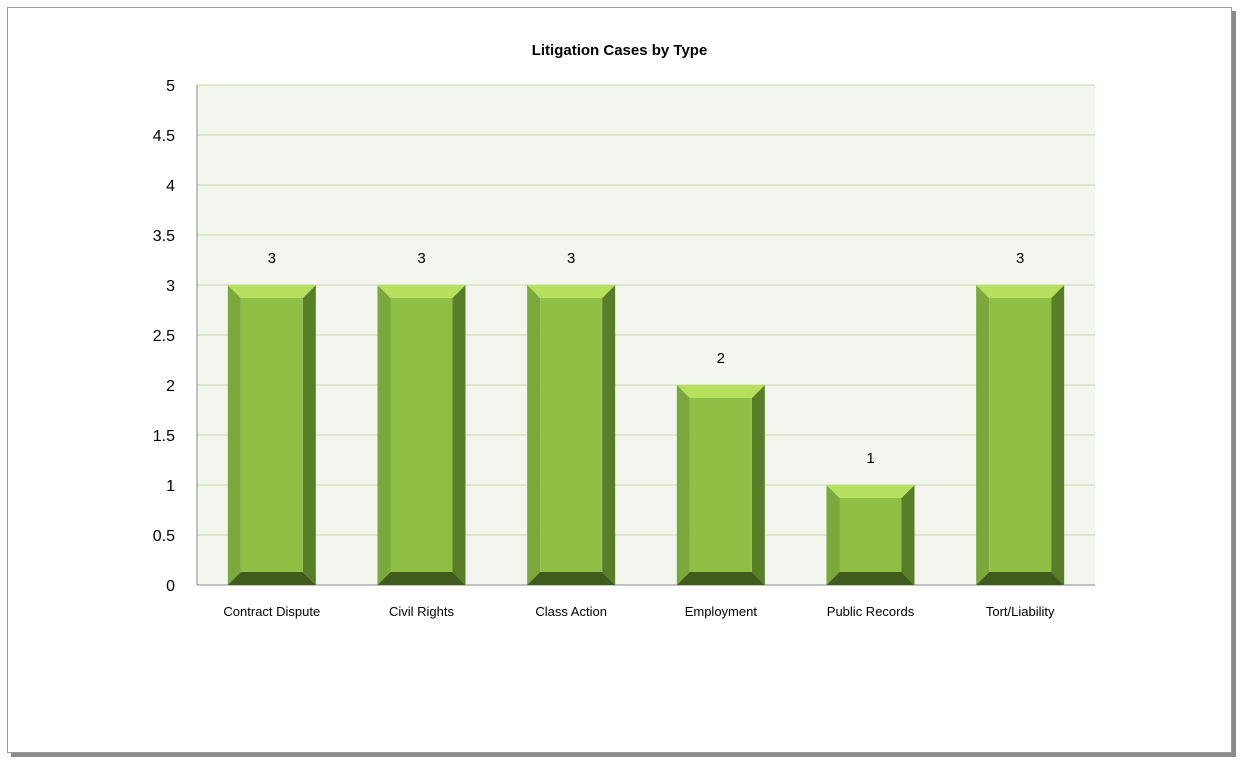 The width and height of the screenshot is (1243, 764). What do you see at coordinates (619, 50) in the screenshot?
I see `chart-title: Litigation Cases by Type` at bounding box center [619, 50].